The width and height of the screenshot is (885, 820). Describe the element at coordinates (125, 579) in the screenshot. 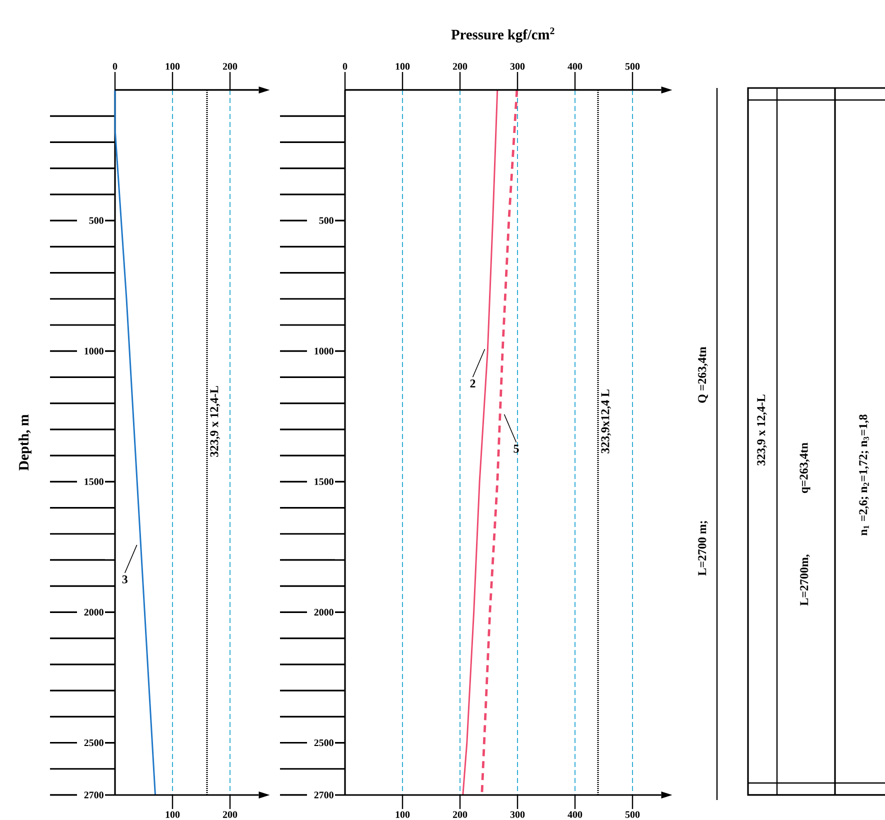

I see `annotation: 3` at that location.